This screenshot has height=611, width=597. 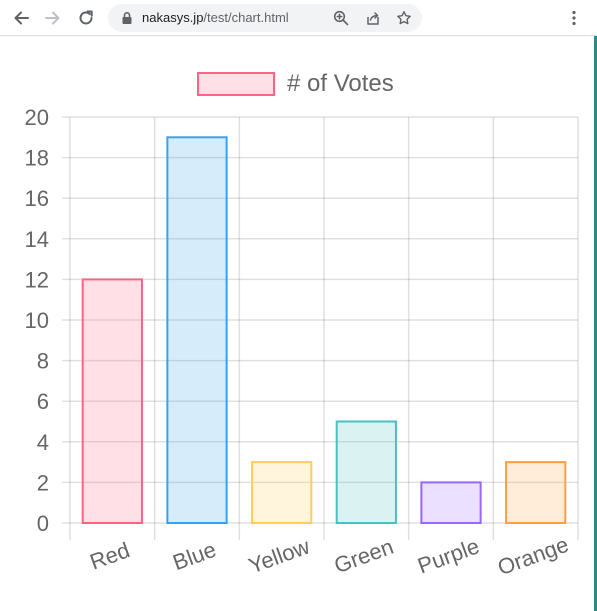 What do you see at coordinates (53, 18) in the screenshot?
I see `forward-arrow-icon` at bounding box center [53, 18].